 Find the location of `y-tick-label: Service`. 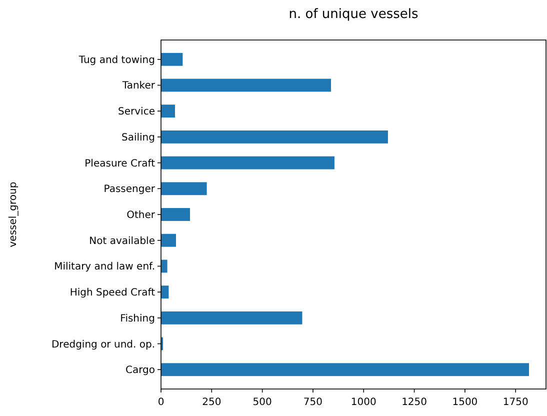

y-tick-label: Service is located at coordinates (136, 112).